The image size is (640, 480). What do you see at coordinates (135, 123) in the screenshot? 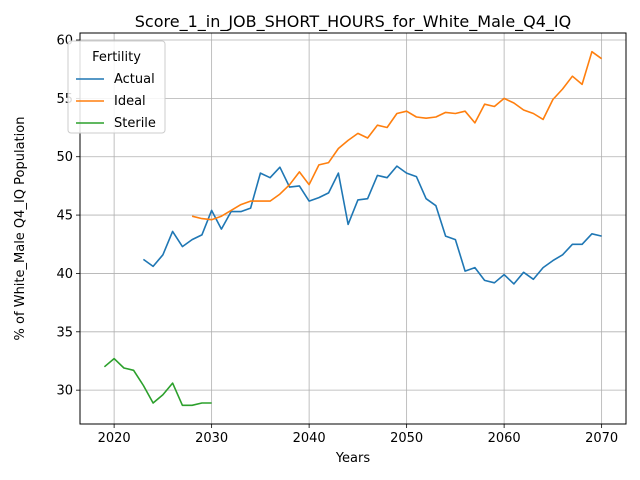
I see `legend-label-sterile: Sterile` at bounding box center [135, 123].